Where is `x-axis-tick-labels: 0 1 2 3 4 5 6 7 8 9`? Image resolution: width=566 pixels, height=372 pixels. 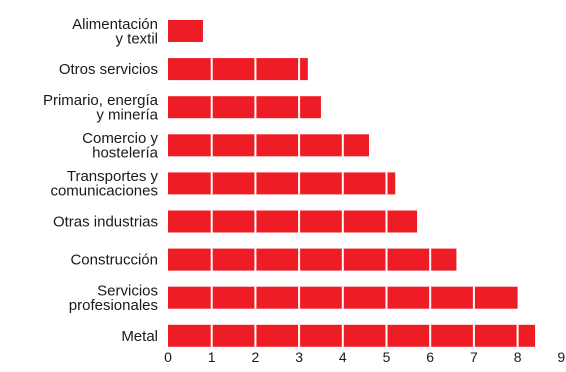 x-axis-tick-labels: 0 1 2 3 4 5 6 7 8 9 is located at coordinates (364, 357).